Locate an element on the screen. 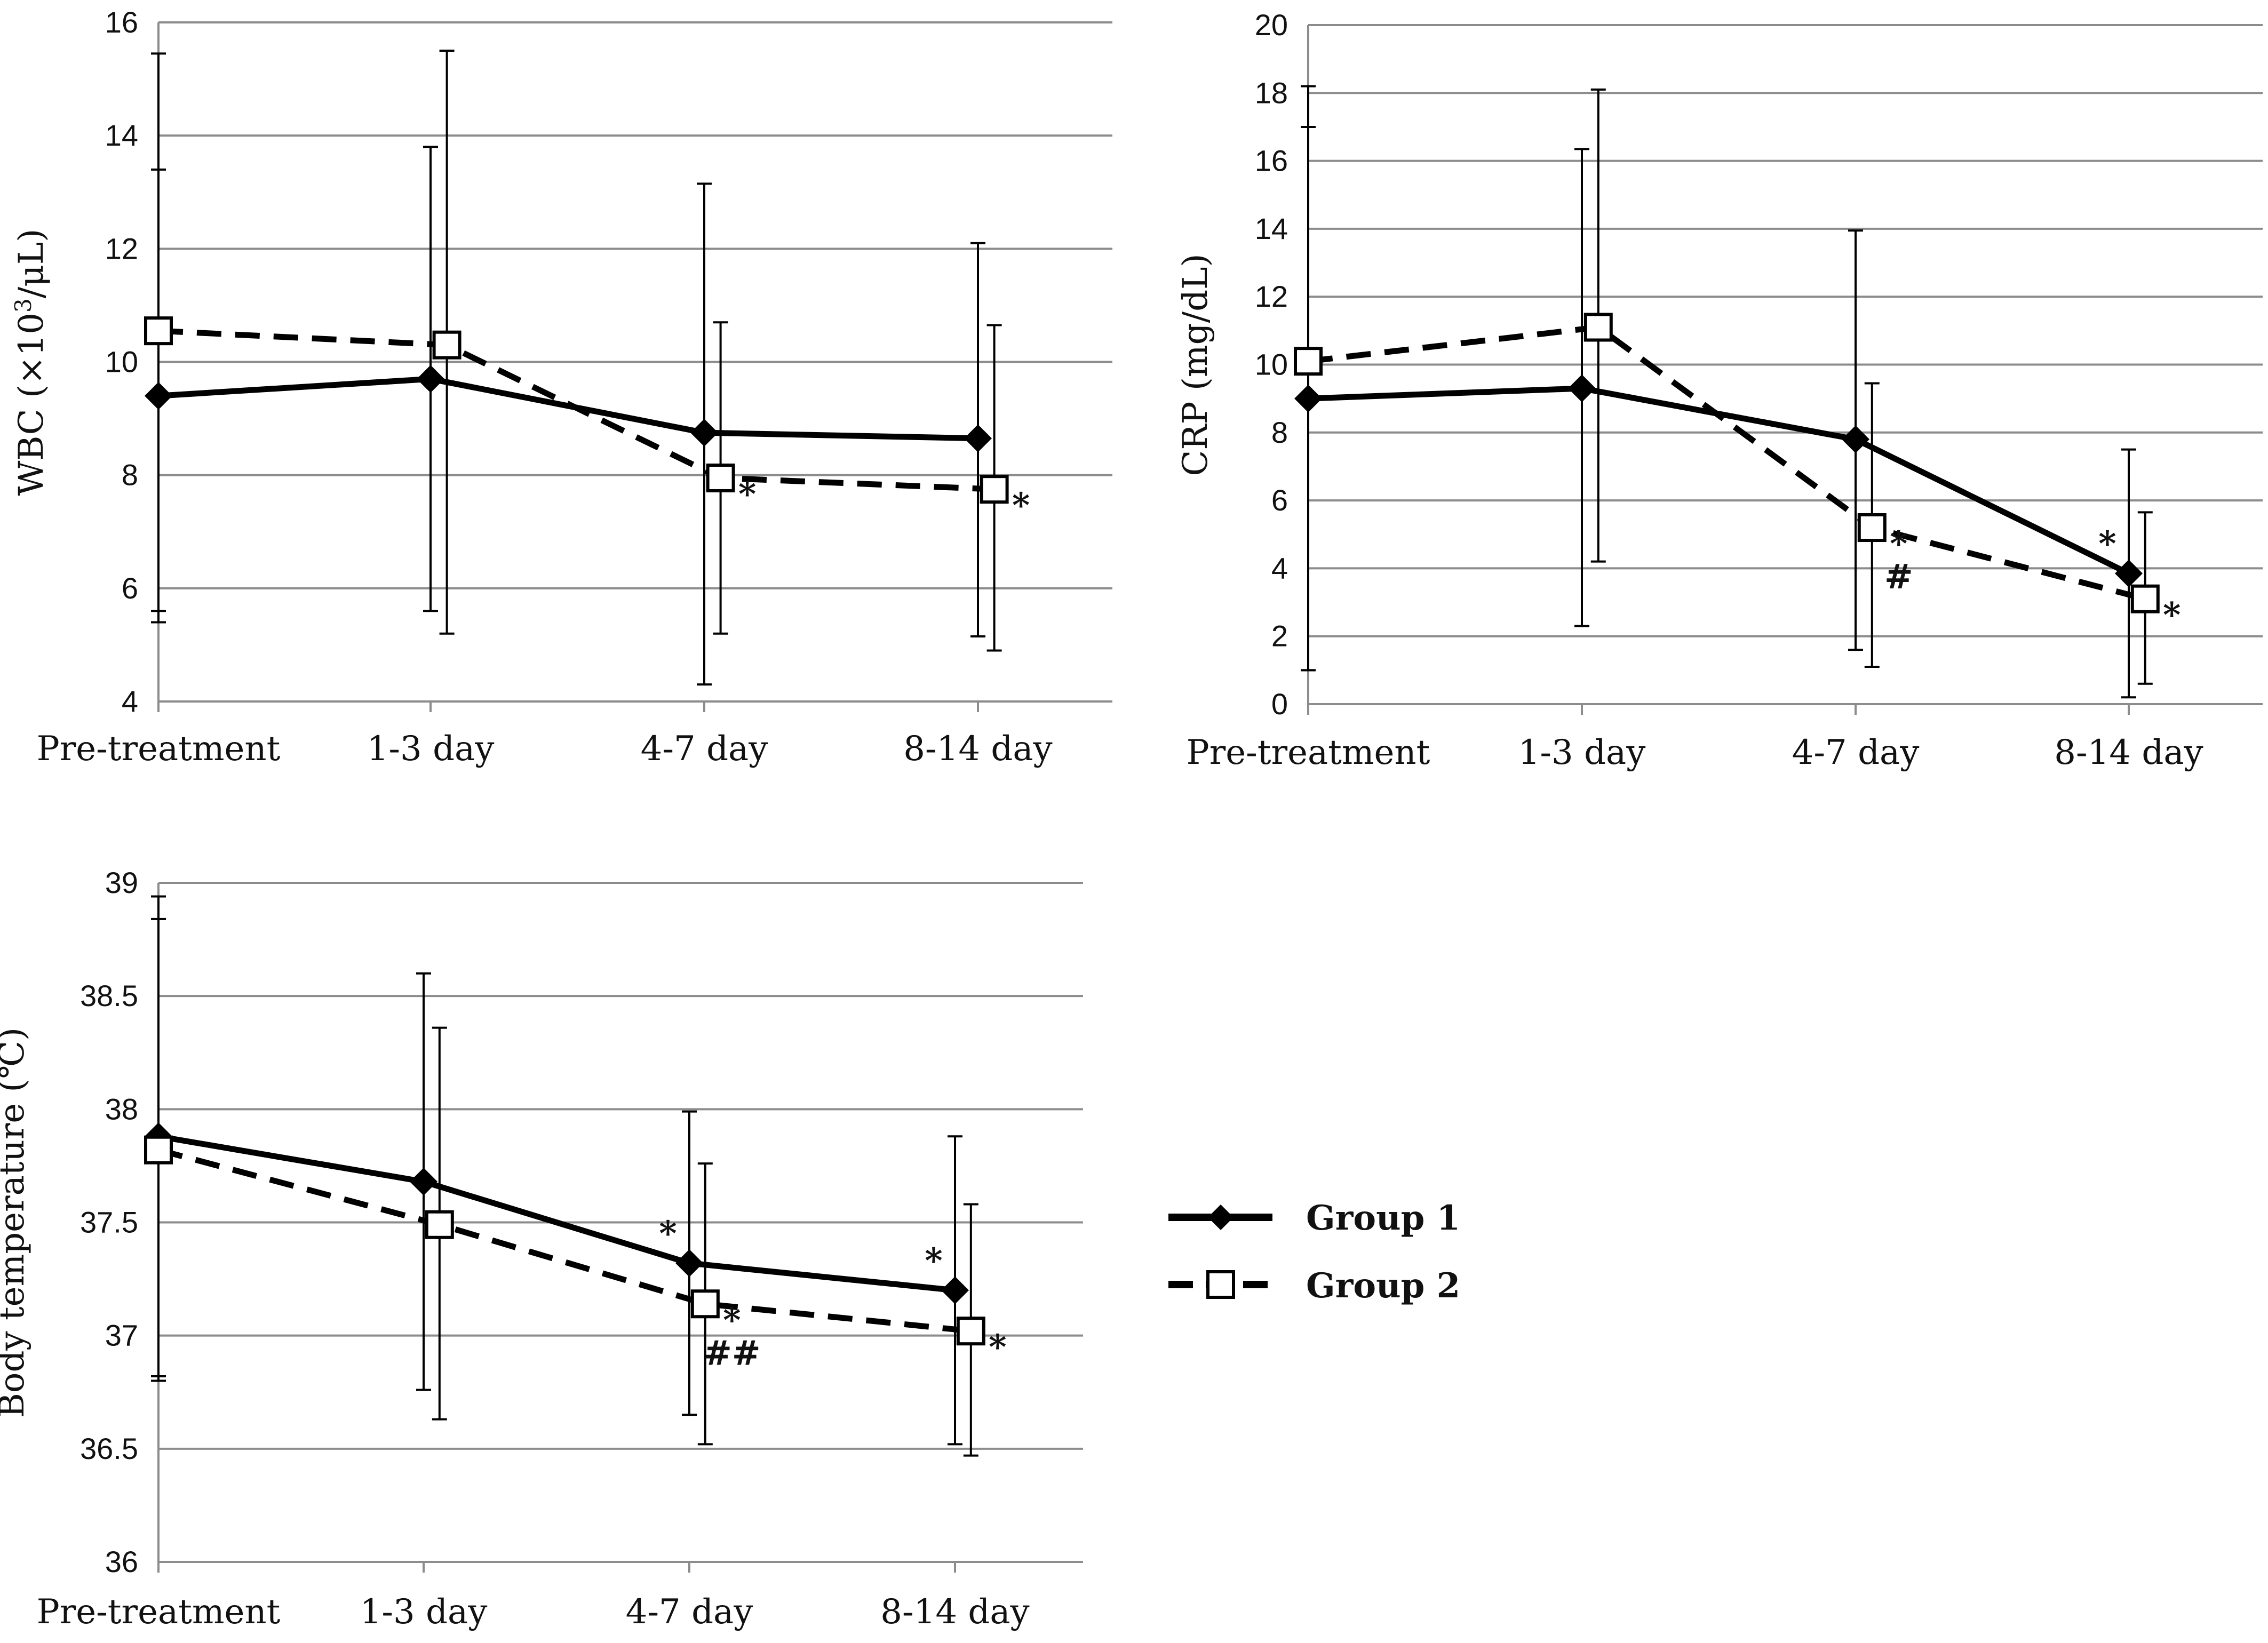 The height and width of the screenshot is (1643, 2268). crp-ytick-label: 2 is located at coordinates (1279, 636).